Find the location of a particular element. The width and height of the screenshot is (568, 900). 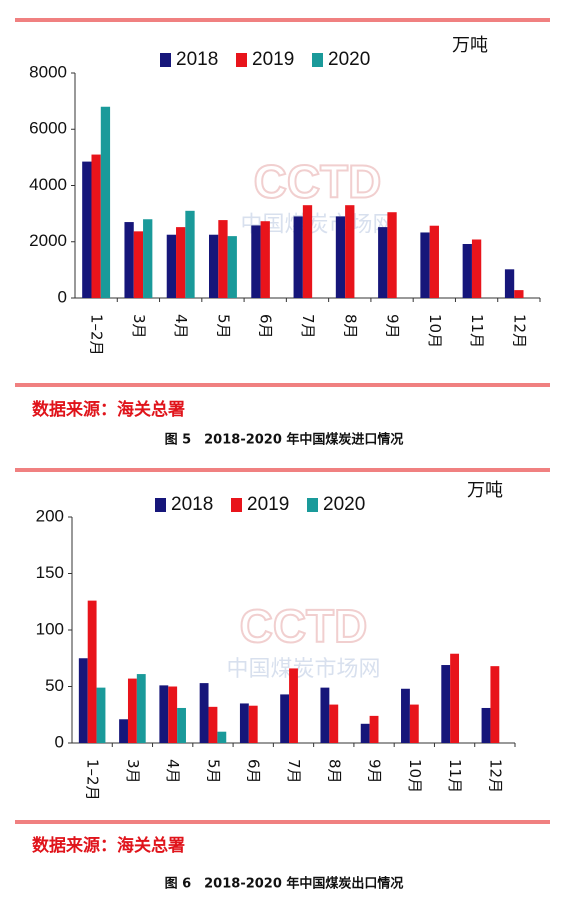

y-tick-label: 100 is located at coordinates (50, 628).